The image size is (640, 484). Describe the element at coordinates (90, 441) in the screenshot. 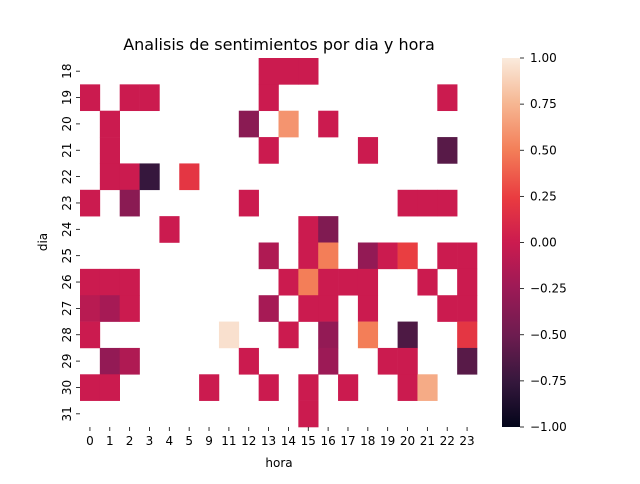

I see `x-tick-label: 0` at that location.